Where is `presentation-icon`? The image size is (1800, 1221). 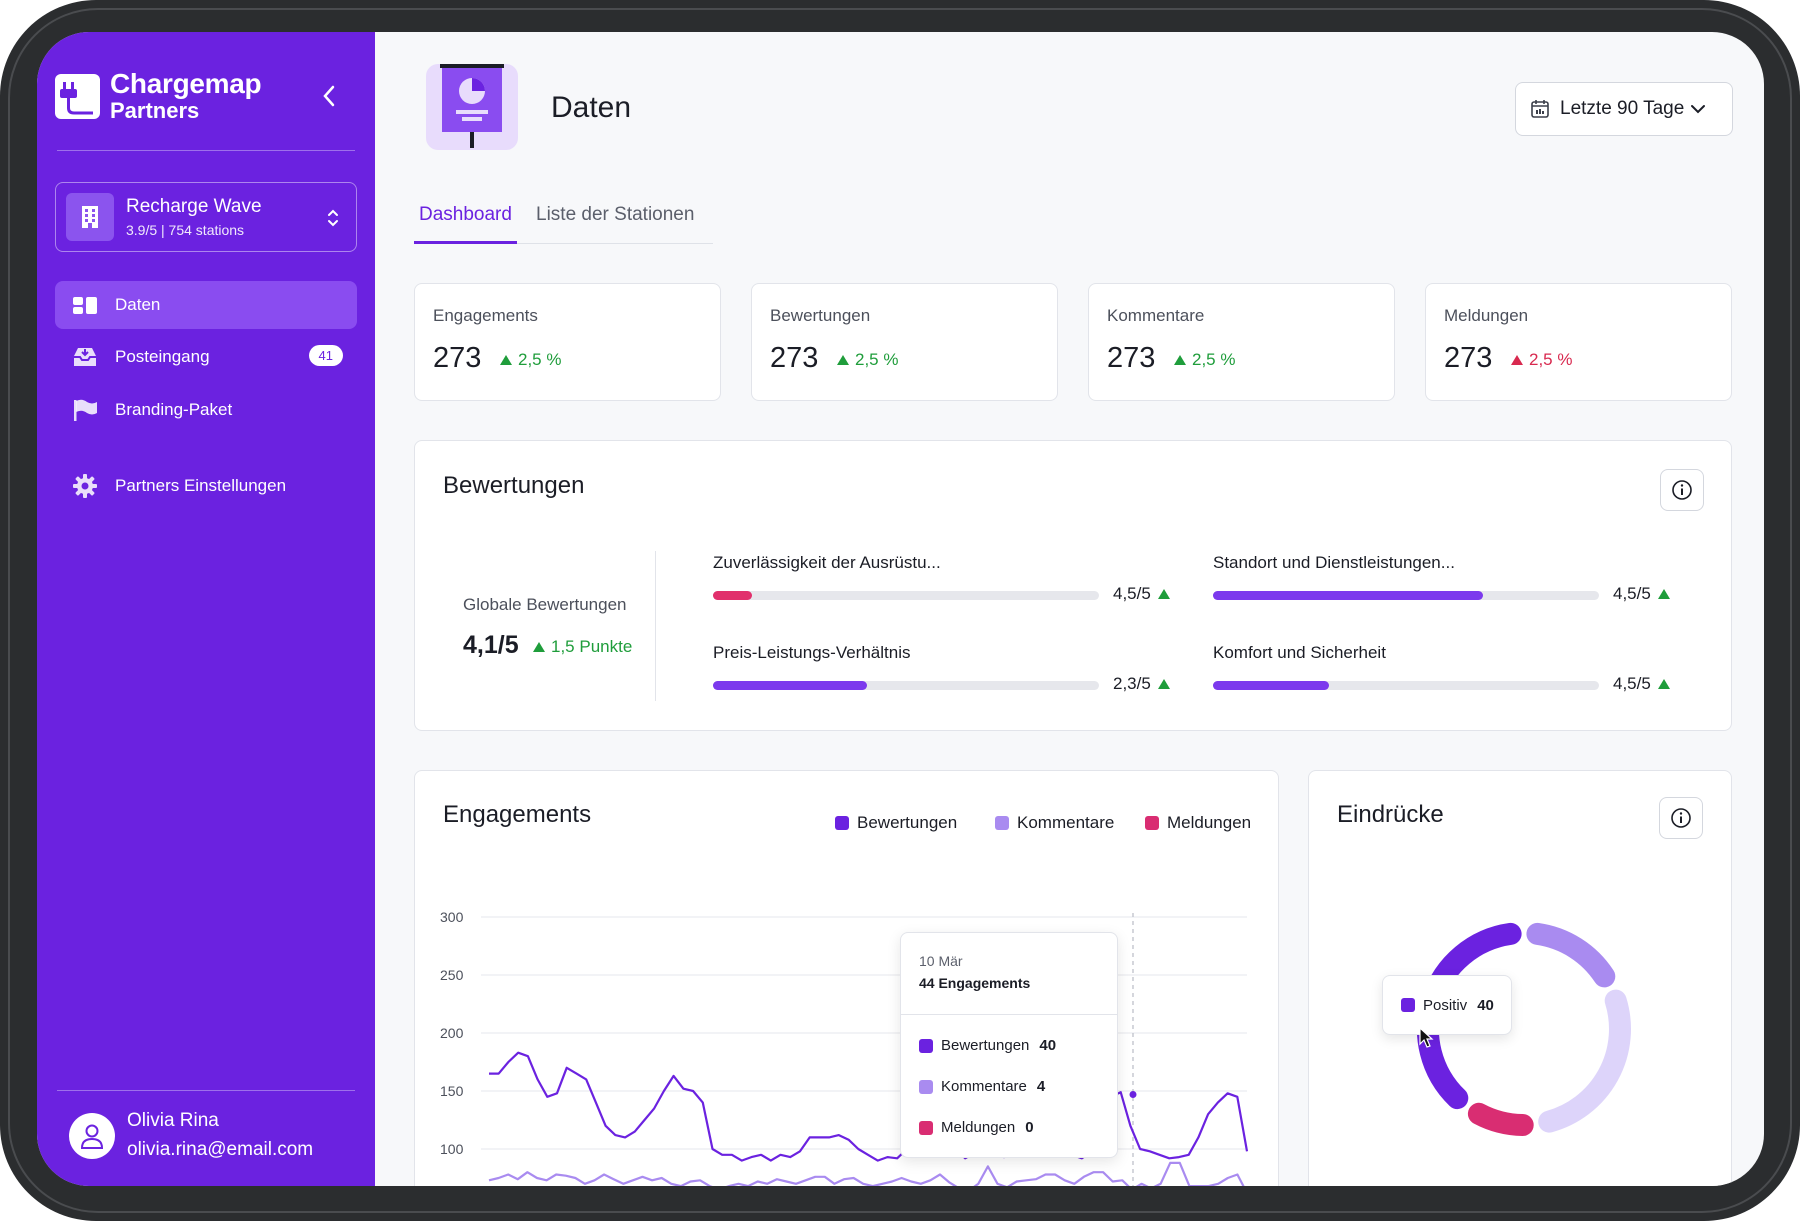 presentation-icon is located at coordinates (472, 107).